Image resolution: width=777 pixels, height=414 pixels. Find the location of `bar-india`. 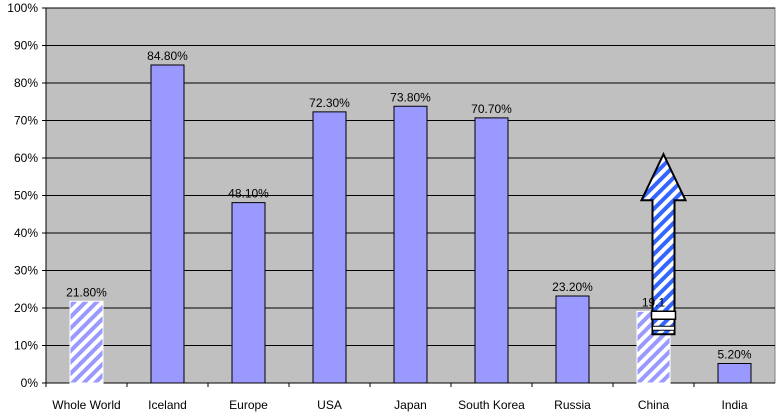

bar-india is located at coordinates (734, 373).